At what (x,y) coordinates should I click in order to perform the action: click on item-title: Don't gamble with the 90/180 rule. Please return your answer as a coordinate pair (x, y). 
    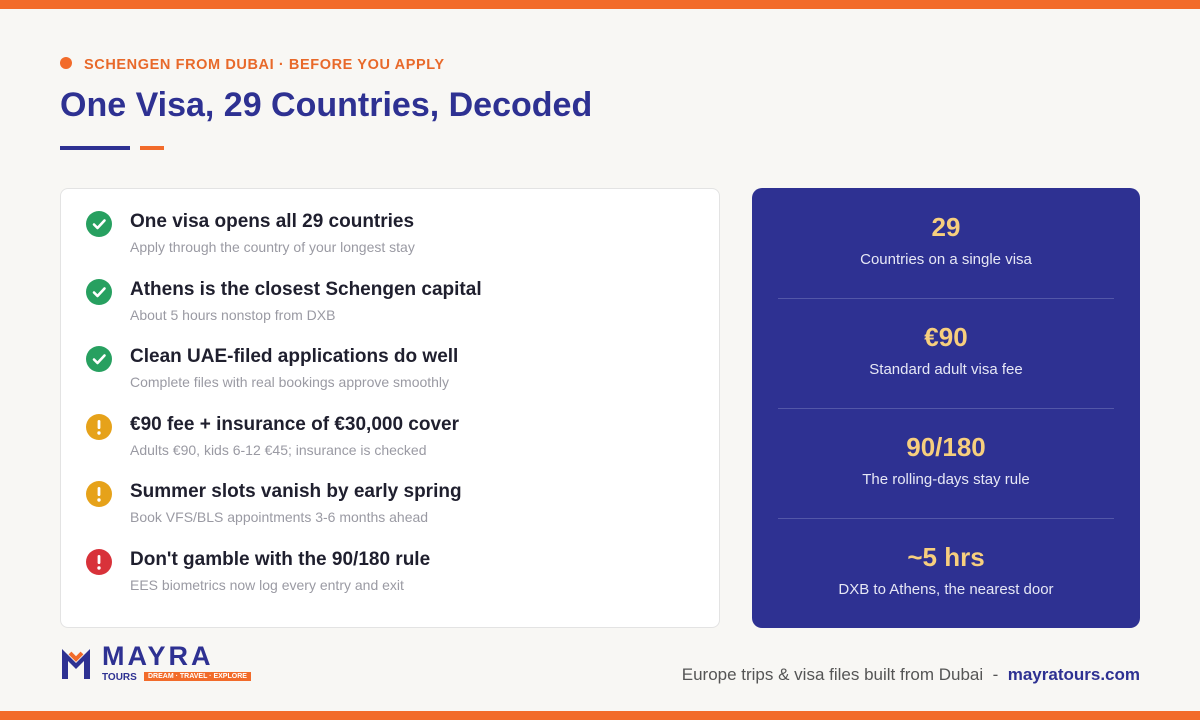
    Looking at the image, I should click on (280, 559).